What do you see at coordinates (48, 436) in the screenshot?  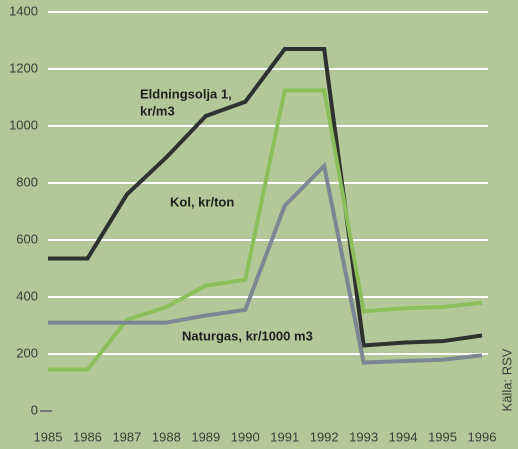 I see `x-tick-label: 1985` at bounding box center [48, 436].